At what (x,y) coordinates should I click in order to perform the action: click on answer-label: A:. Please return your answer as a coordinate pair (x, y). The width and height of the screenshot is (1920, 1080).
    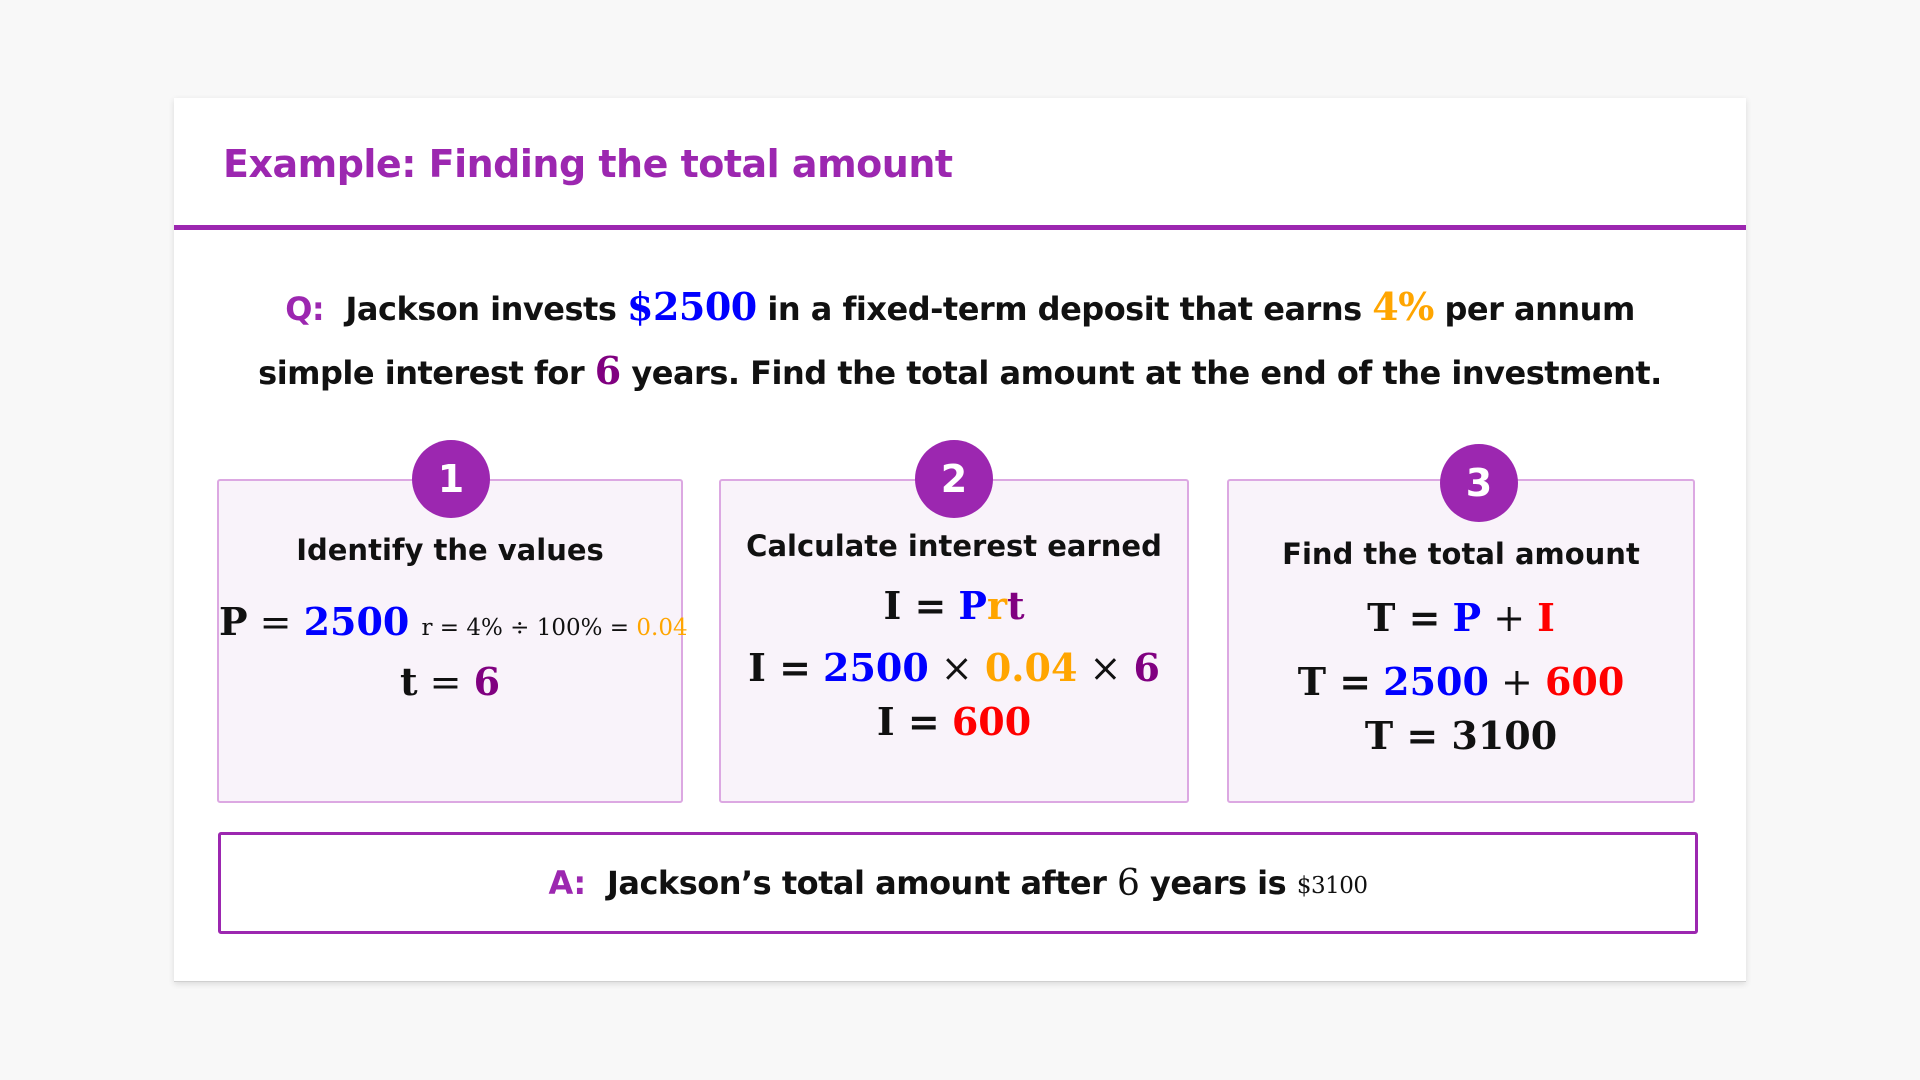
    Looking at the image, I should click on (567, 883).